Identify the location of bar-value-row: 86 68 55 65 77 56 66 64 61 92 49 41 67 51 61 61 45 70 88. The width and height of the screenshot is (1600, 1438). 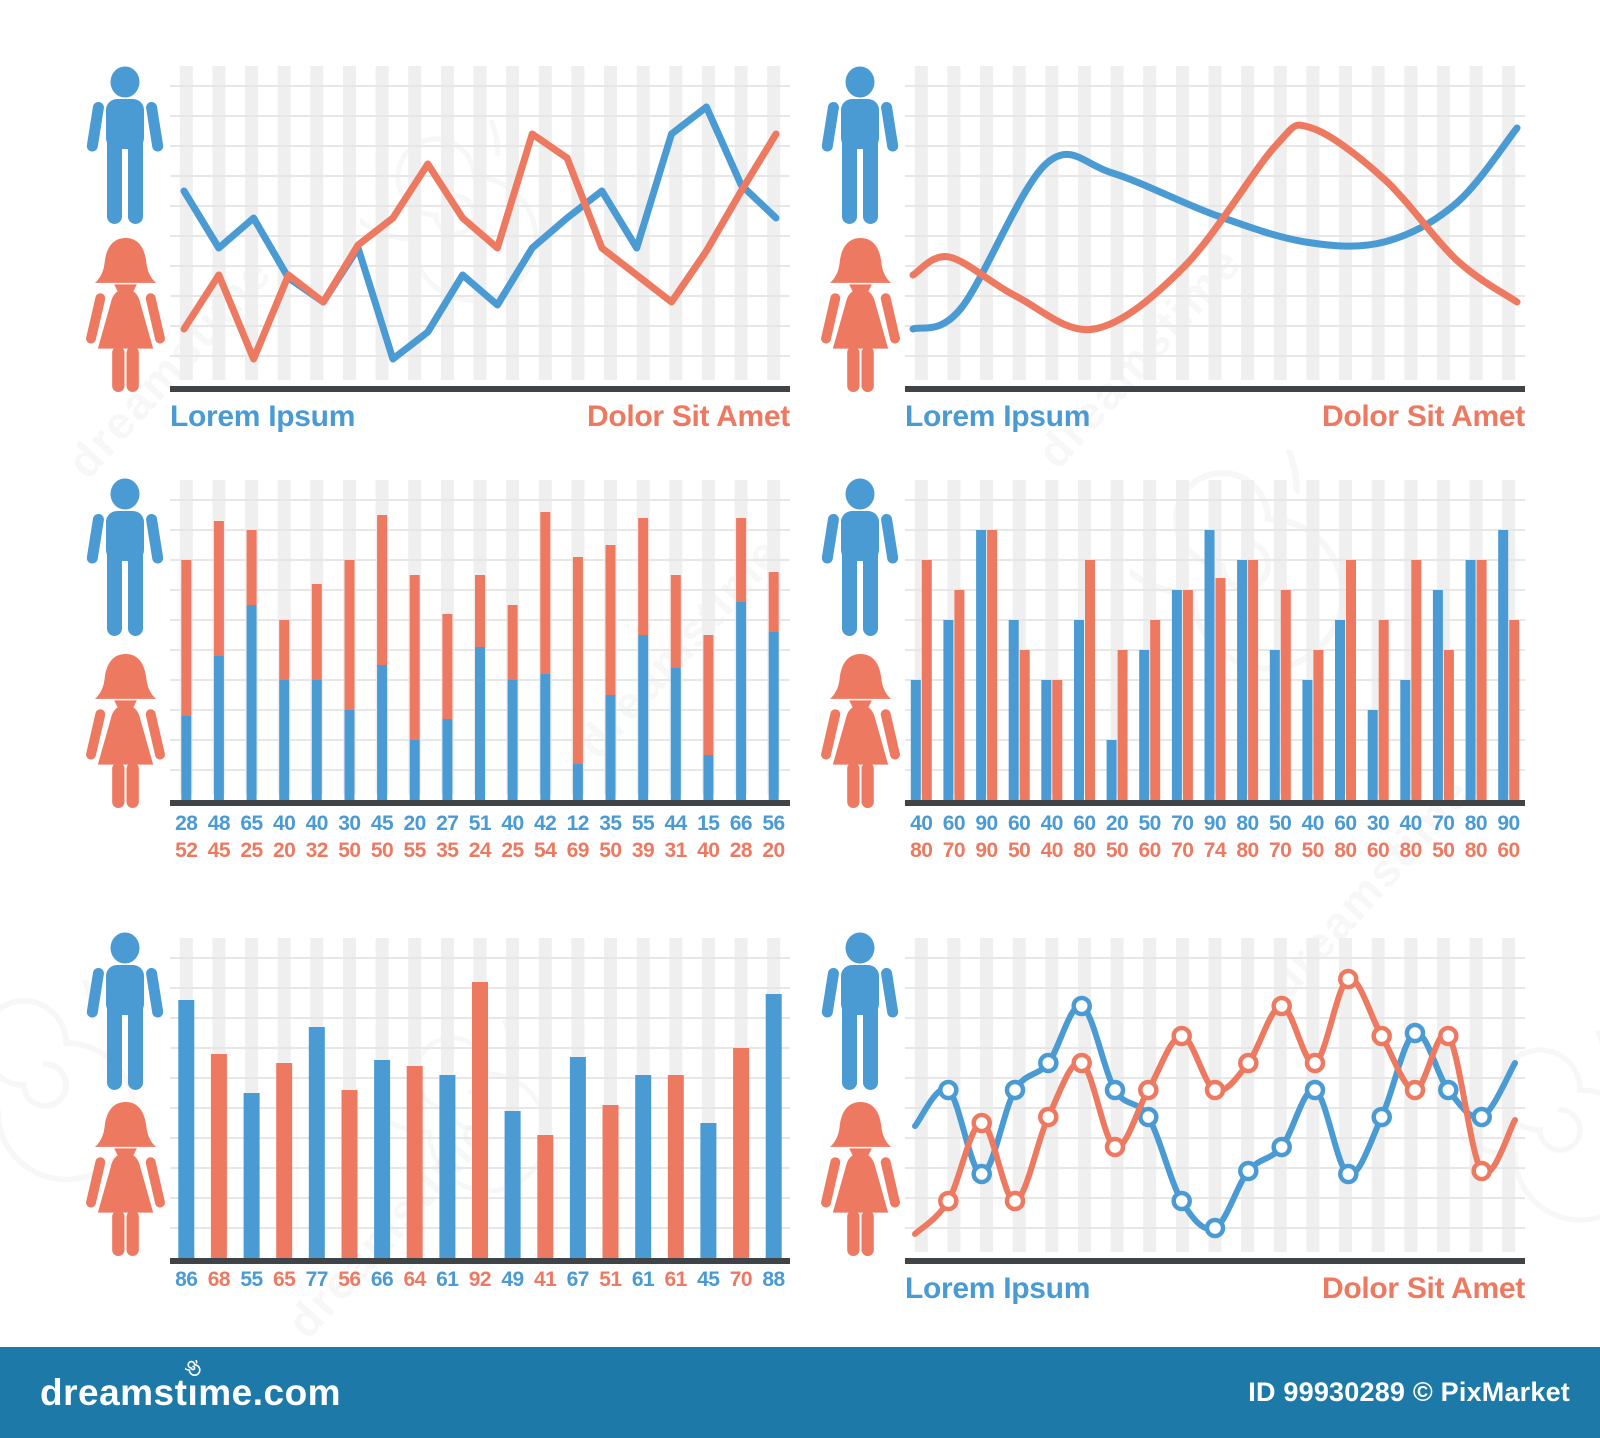
(480, 1279).